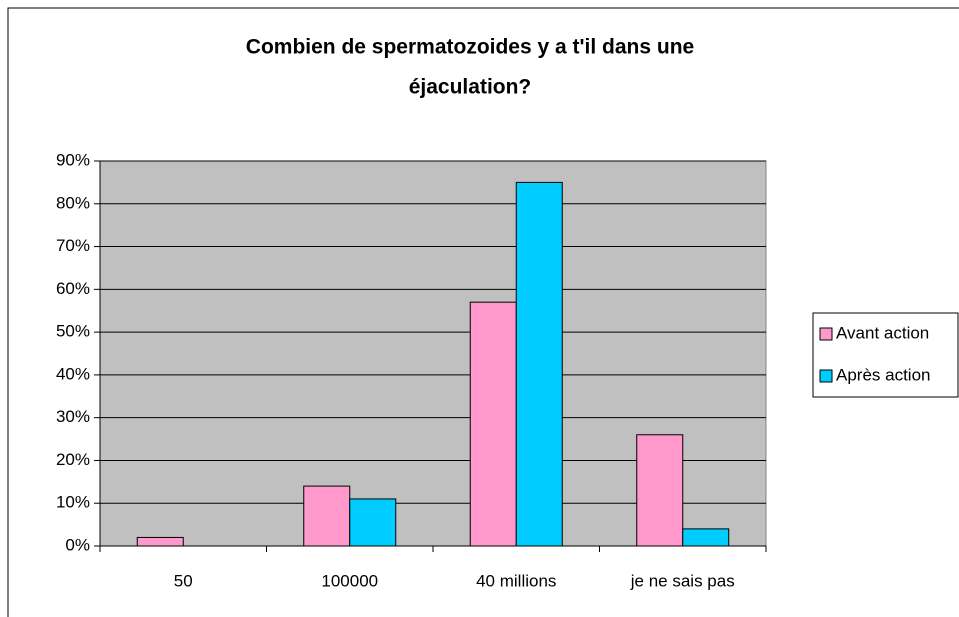  I want to click on legend-label: Après action, so click(883, 374).